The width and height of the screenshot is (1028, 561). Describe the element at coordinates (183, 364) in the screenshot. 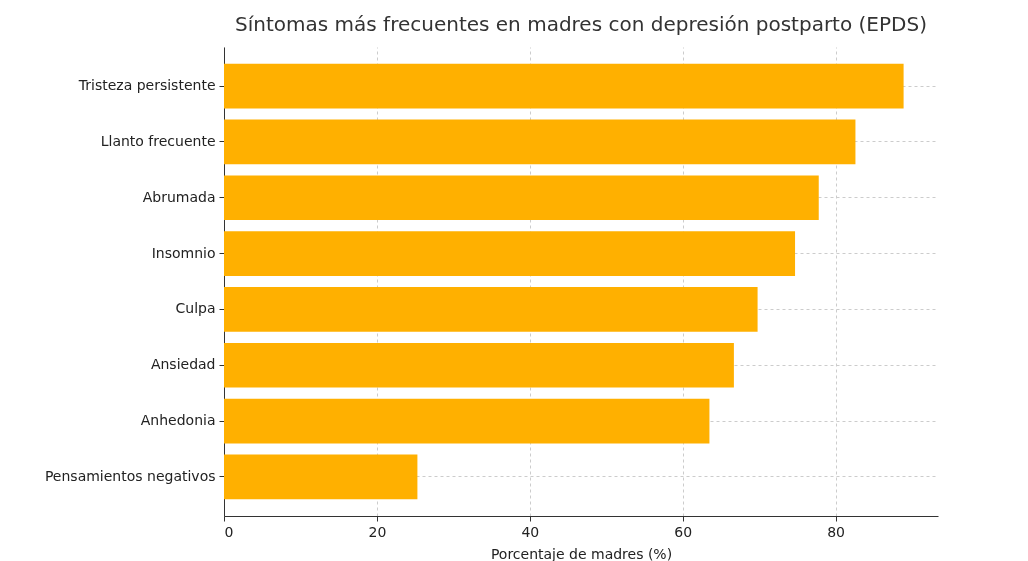

I see `y-tick-label: Ansiedad` at that location.